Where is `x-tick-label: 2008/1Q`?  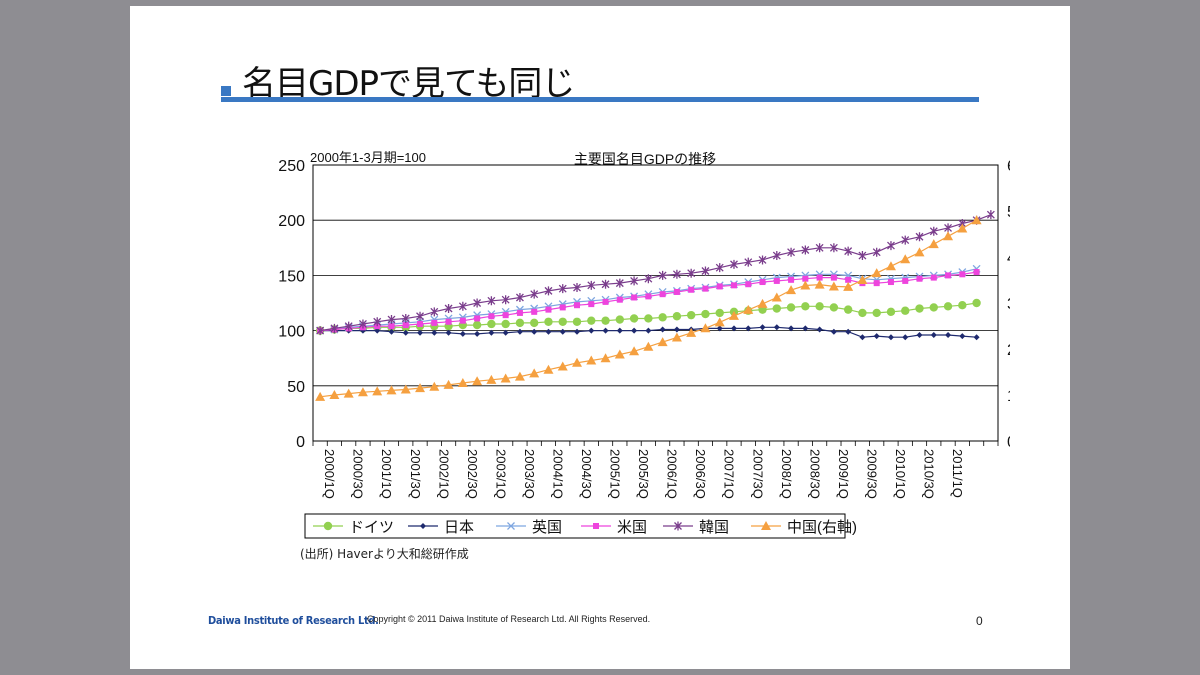
x-tick-label: 2008/1Q is located at coordinates (786, 474).